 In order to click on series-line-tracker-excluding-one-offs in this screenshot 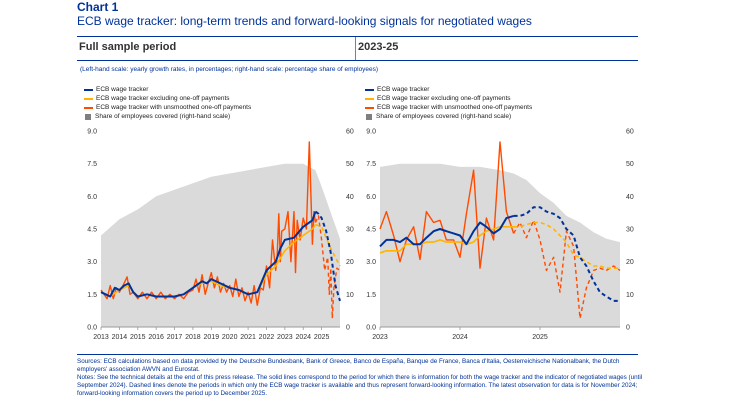, I will do `click(446, 240)`.